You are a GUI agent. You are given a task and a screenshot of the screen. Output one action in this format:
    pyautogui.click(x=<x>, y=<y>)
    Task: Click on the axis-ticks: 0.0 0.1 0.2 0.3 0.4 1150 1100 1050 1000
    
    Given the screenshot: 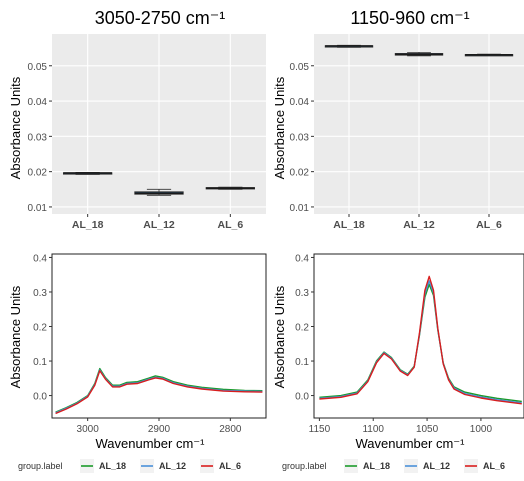 What is the action you would take?
    pyautogui.click(x=393, y=344)
    